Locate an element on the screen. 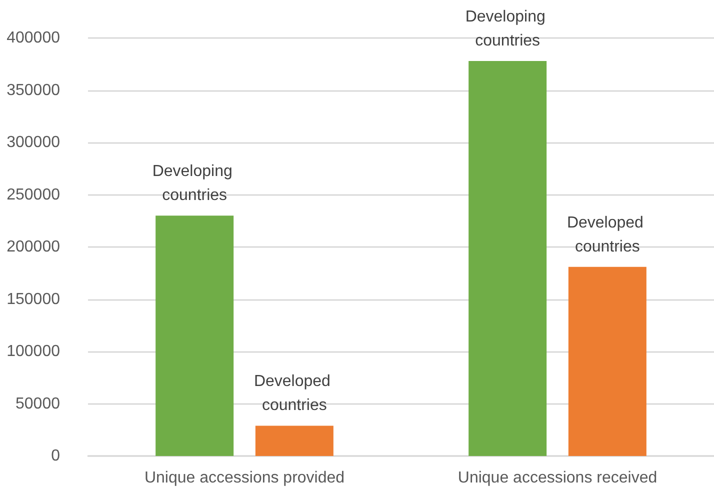  x-tick-label: Unique accessions received is located at coordinates (558, 478).